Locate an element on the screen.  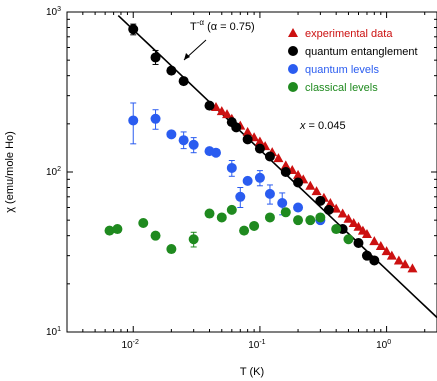
x-tick-label: 10⁻² is located at coordinates (130, 345).